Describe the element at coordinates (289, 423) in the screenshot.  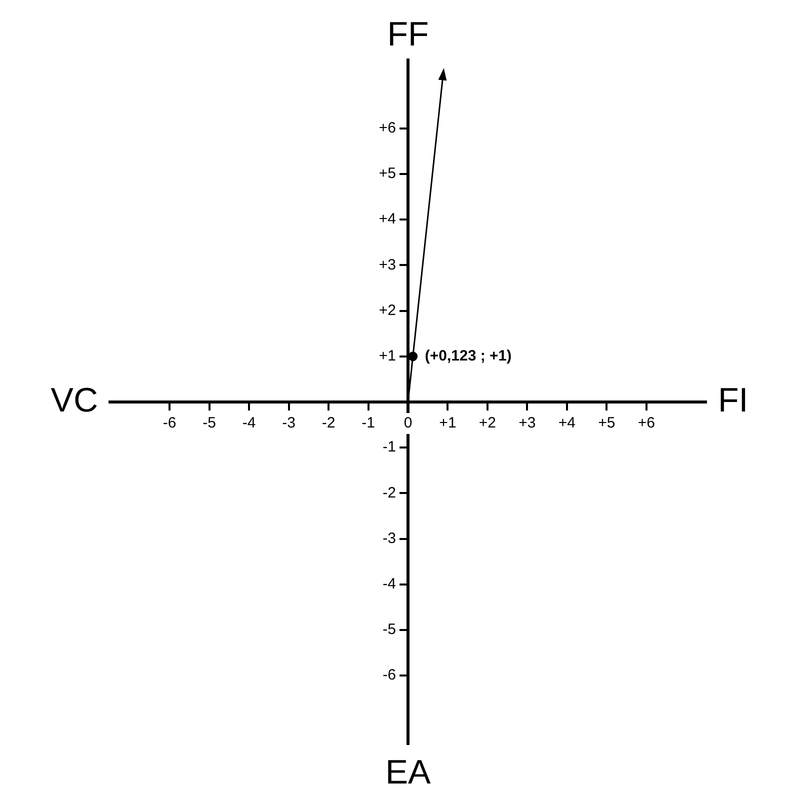
I see `x-tick-label: -3` at that location.